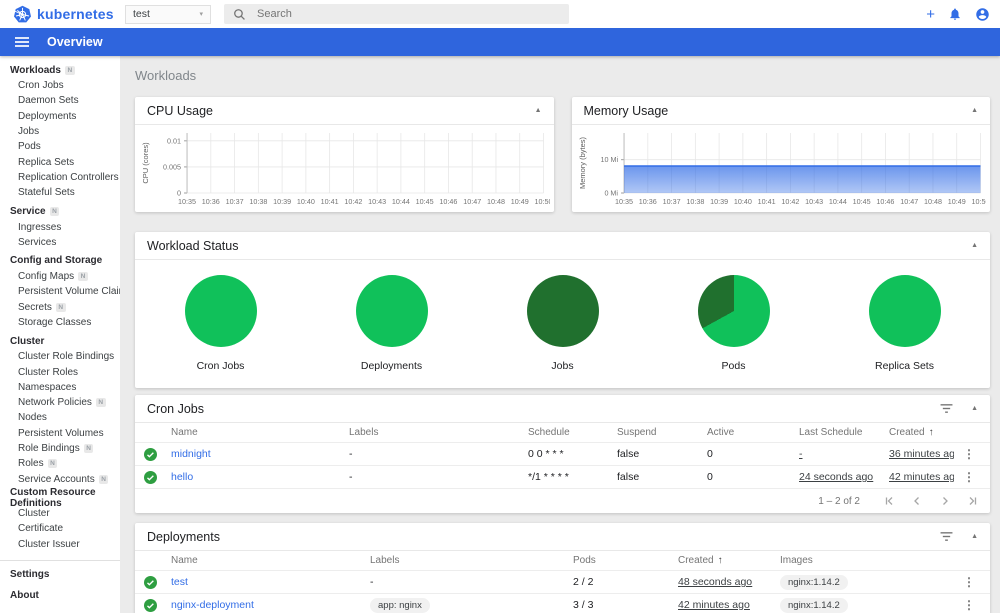 The height and width of the screenshot is (613, 1000). What do you see at coordinates (35, 70) in the screenshot?
I see `sidebar-section-label: Workloads` at bounding box center [35, 70].